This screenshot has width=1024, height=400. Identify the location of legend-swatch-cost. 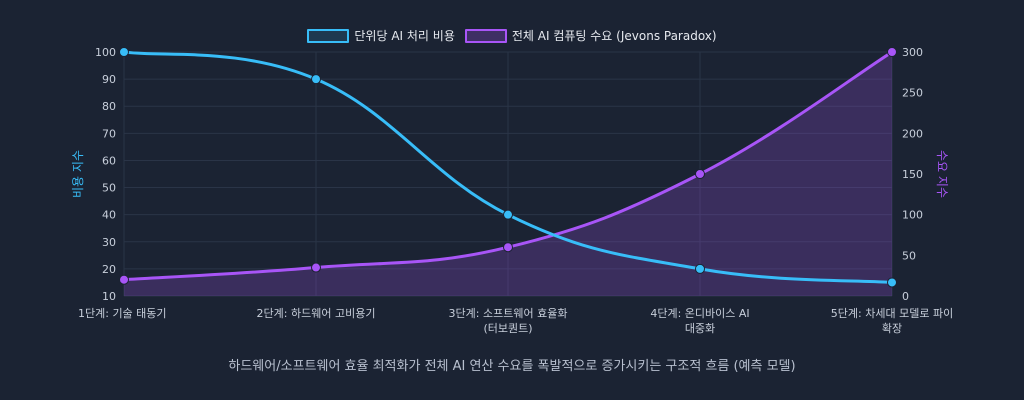
(328, 35).